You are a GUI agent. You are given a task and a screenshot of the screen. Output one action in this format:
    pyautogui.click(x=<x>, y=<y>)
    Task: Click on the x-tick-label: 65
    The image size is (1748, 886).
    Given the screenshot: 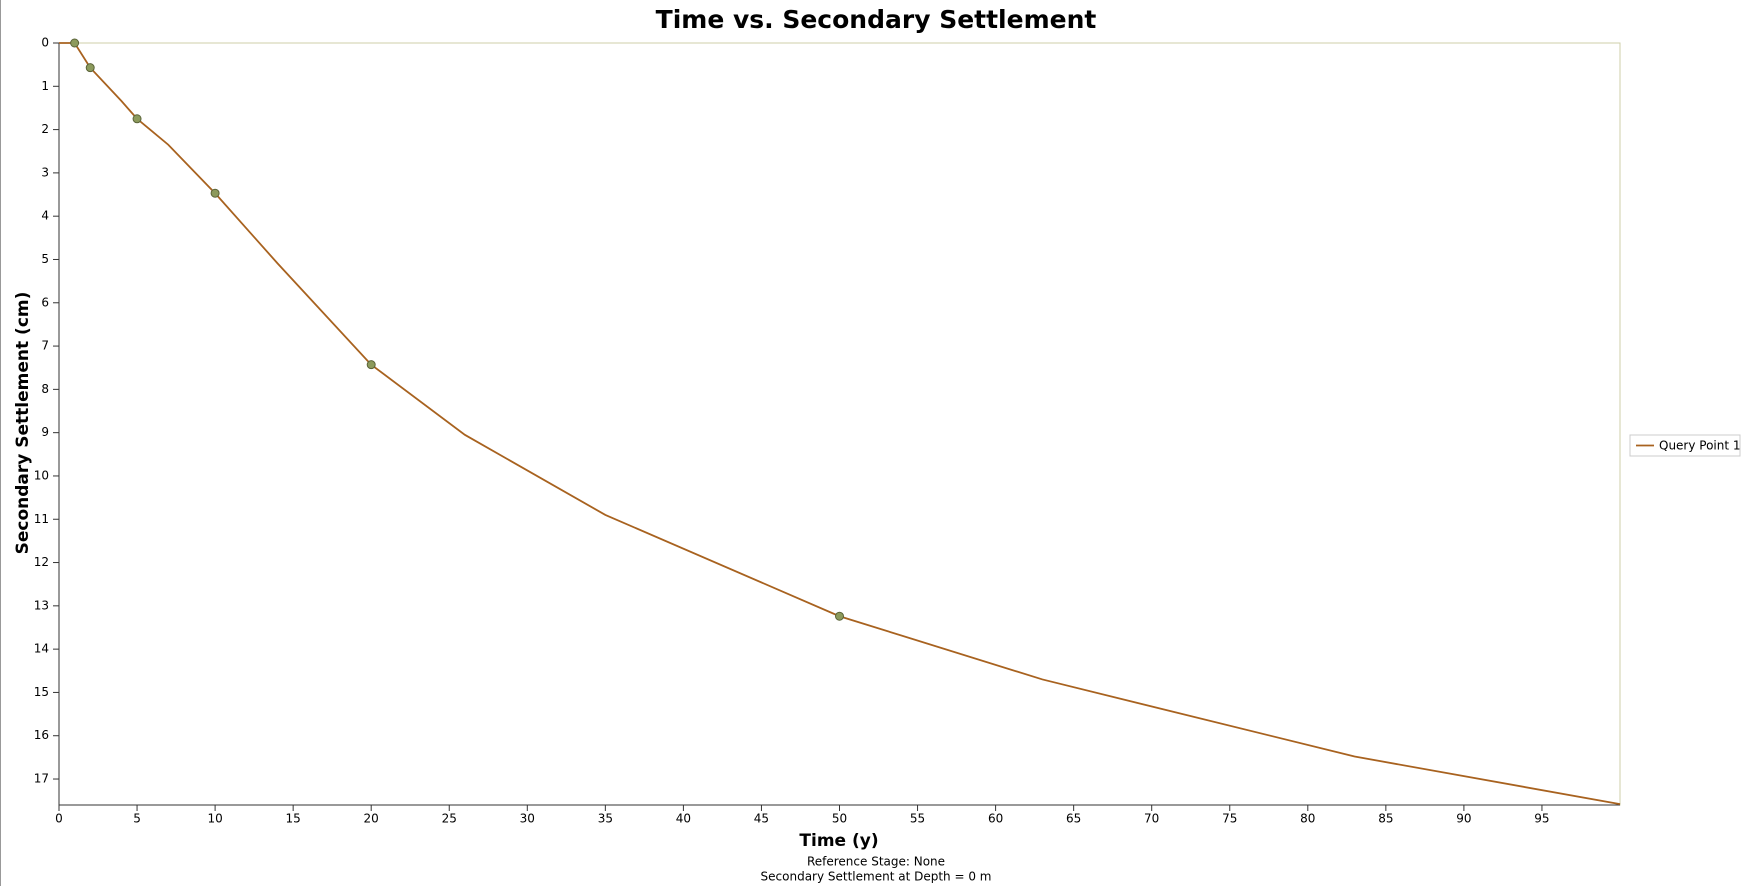 What is the action you would take?
    pyautogui.click(x=1073, y=819)
    